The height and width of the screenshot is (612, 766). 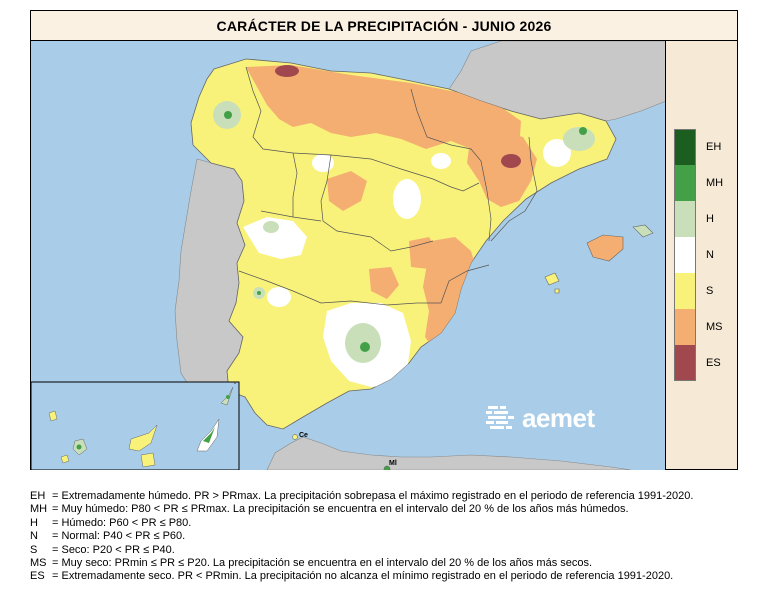 I want to click on zone-n-duero, so click(x=323, y=163).